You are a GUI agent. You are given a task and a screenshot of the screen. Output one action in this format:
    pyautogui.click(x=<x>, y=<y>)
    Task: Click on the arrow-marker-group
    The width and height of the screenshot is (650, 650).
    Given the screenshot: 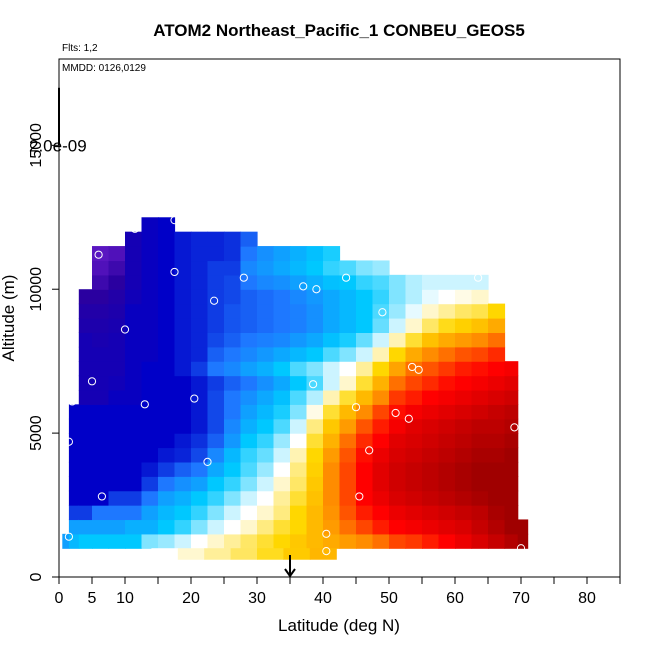 What is the action you would take?
    pyautogui.click(x=290, y=566)
    